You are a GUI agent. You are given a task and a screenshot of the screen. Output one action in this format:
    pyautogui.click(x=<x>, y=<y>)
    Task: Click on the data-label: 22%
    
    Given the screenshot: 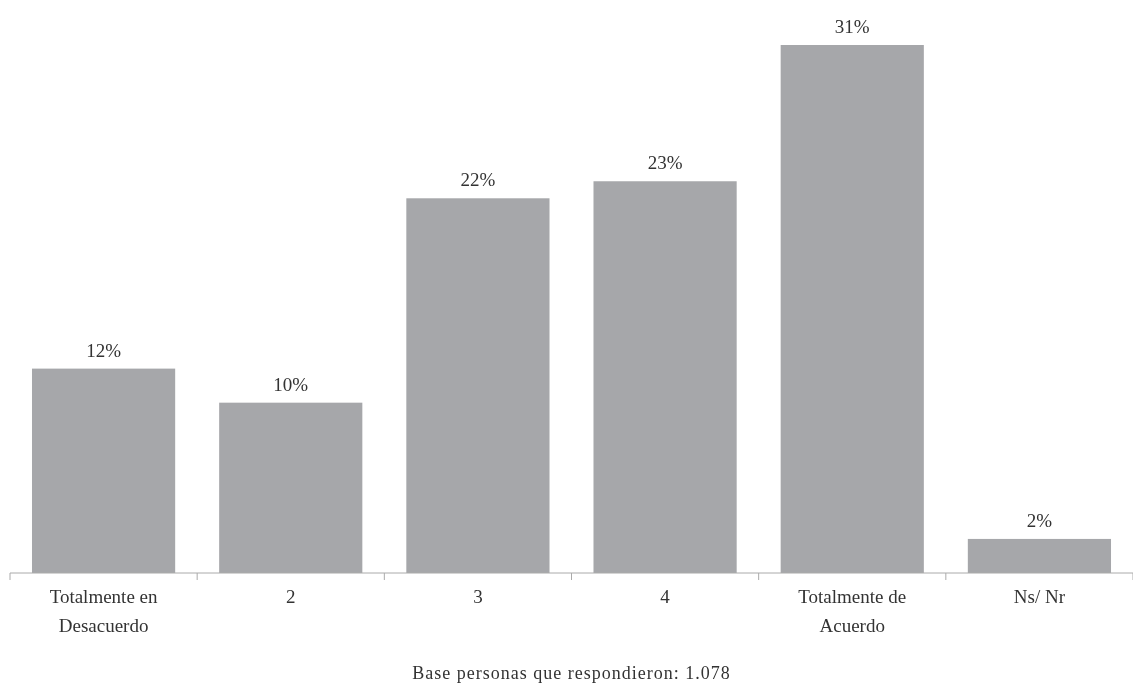 What is the action you would take?
    pyautogui.click(x=478, y=180)
    